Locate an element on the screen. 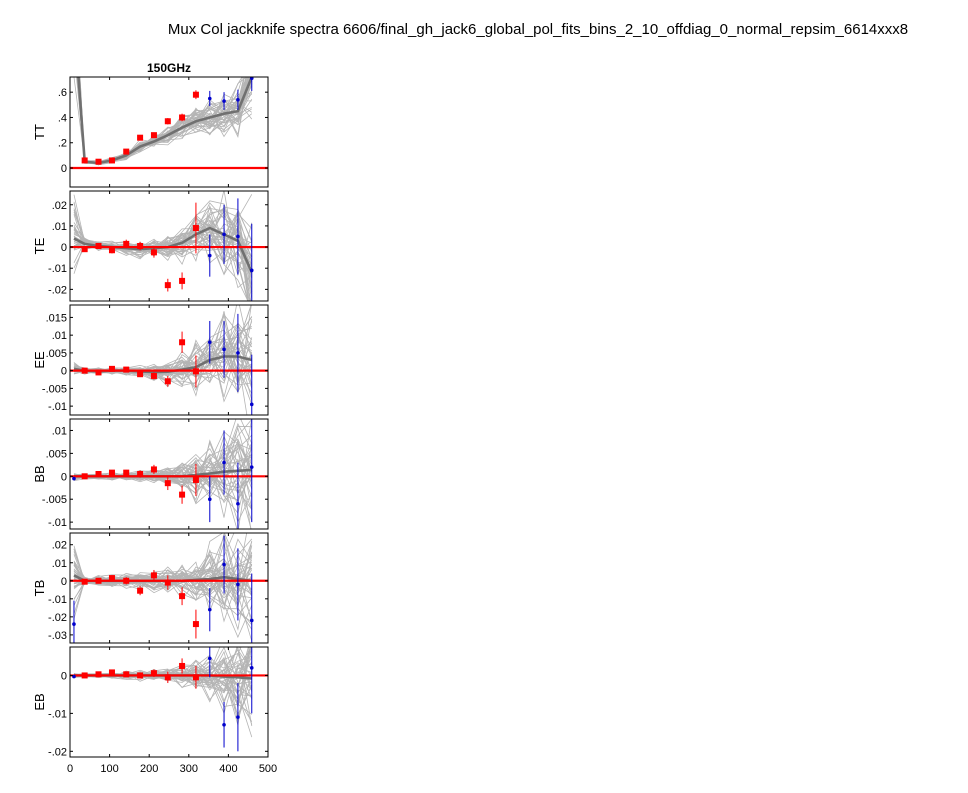 The height and width of the screenshot is (793, 968). panel-te: -.02 -.01 0 .01 .02 TE is located at coordinates (150, 246).